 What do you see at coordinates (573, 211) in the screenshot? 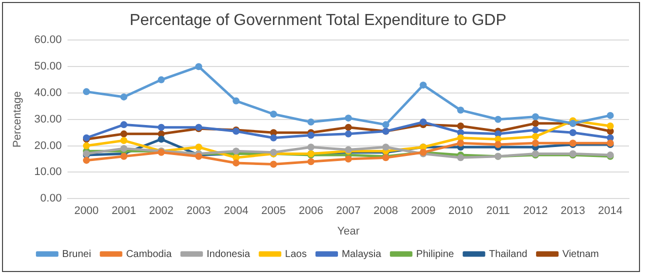
I see `x-tick-label: 2013` at bounding box center [573, 211].